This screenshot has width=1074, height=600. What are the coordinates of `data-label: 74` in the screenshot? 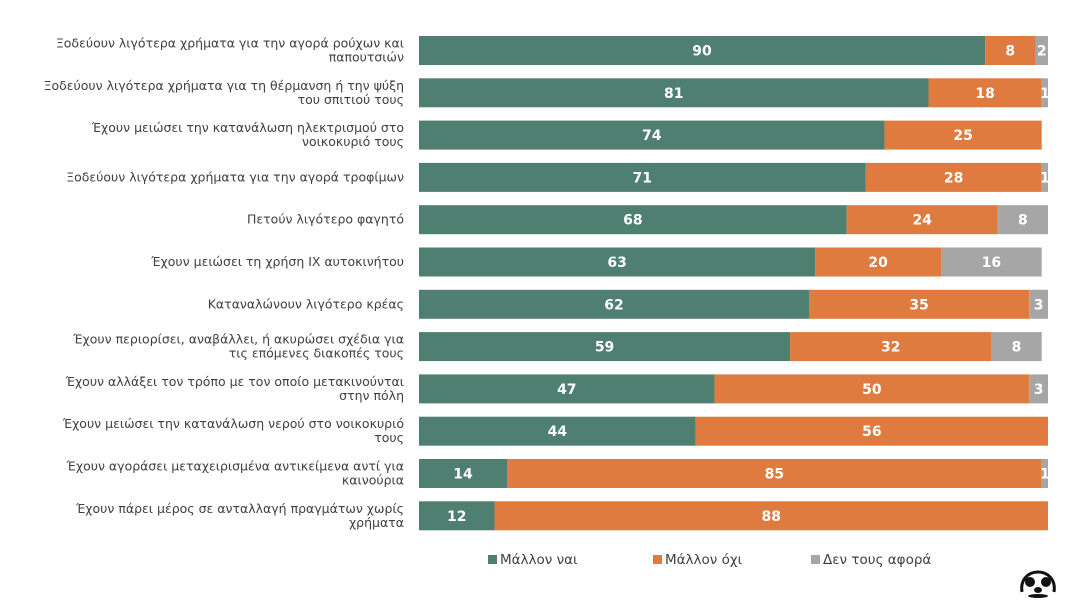 It's located at (652, 136).